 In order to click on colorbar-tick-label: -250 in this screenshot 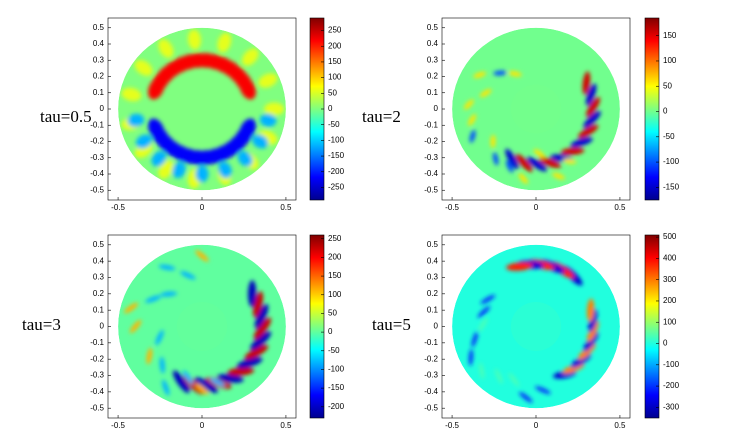, I will do `click(336, 187)`.